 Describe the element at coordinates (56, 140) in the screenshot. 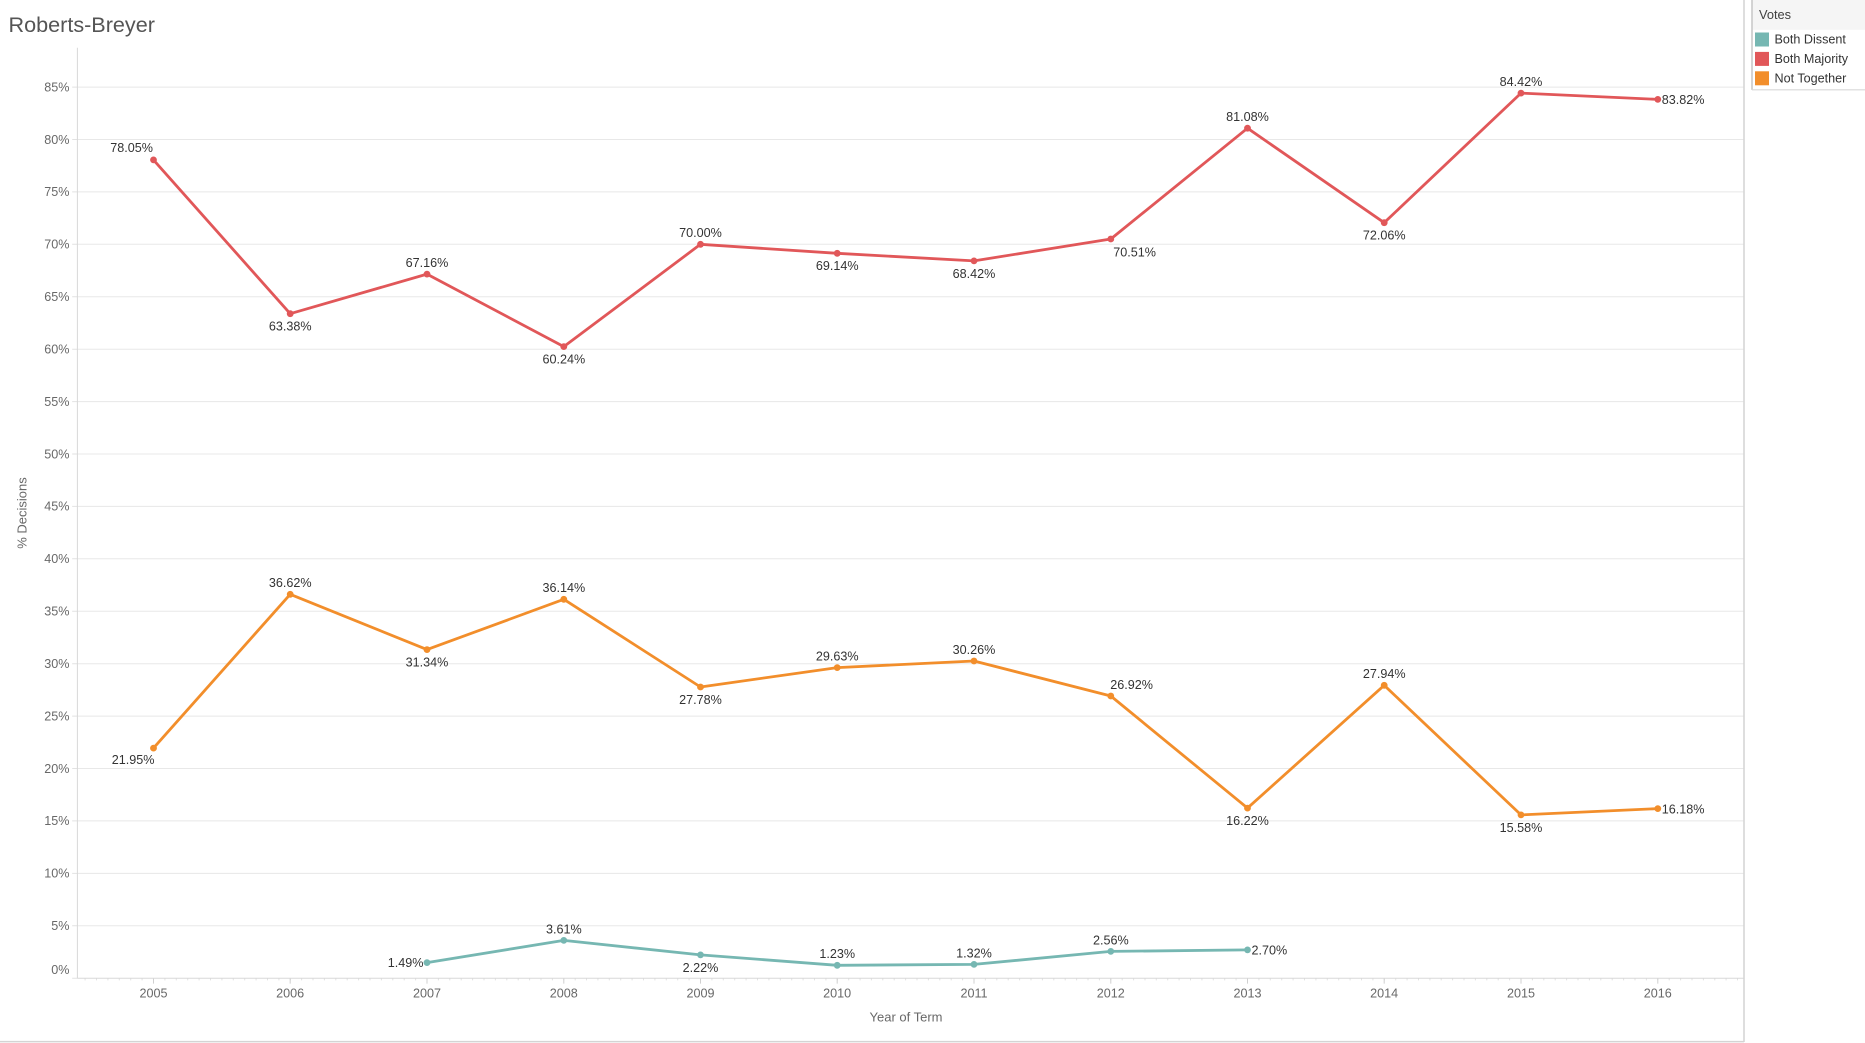

I see `svg-text: 80%` at that location.